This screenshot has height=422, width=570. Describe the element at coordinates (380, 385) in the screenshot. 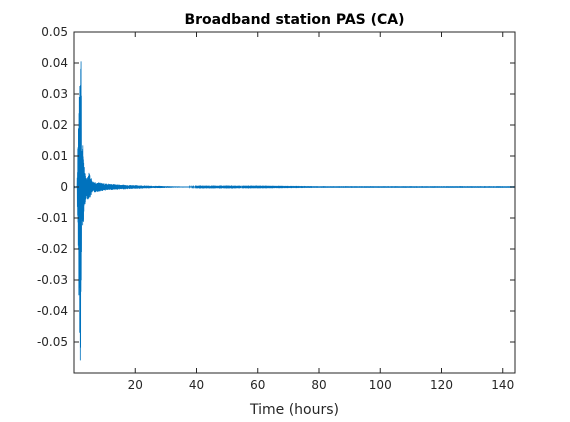

I see `x-tick-label: 100` at that location.